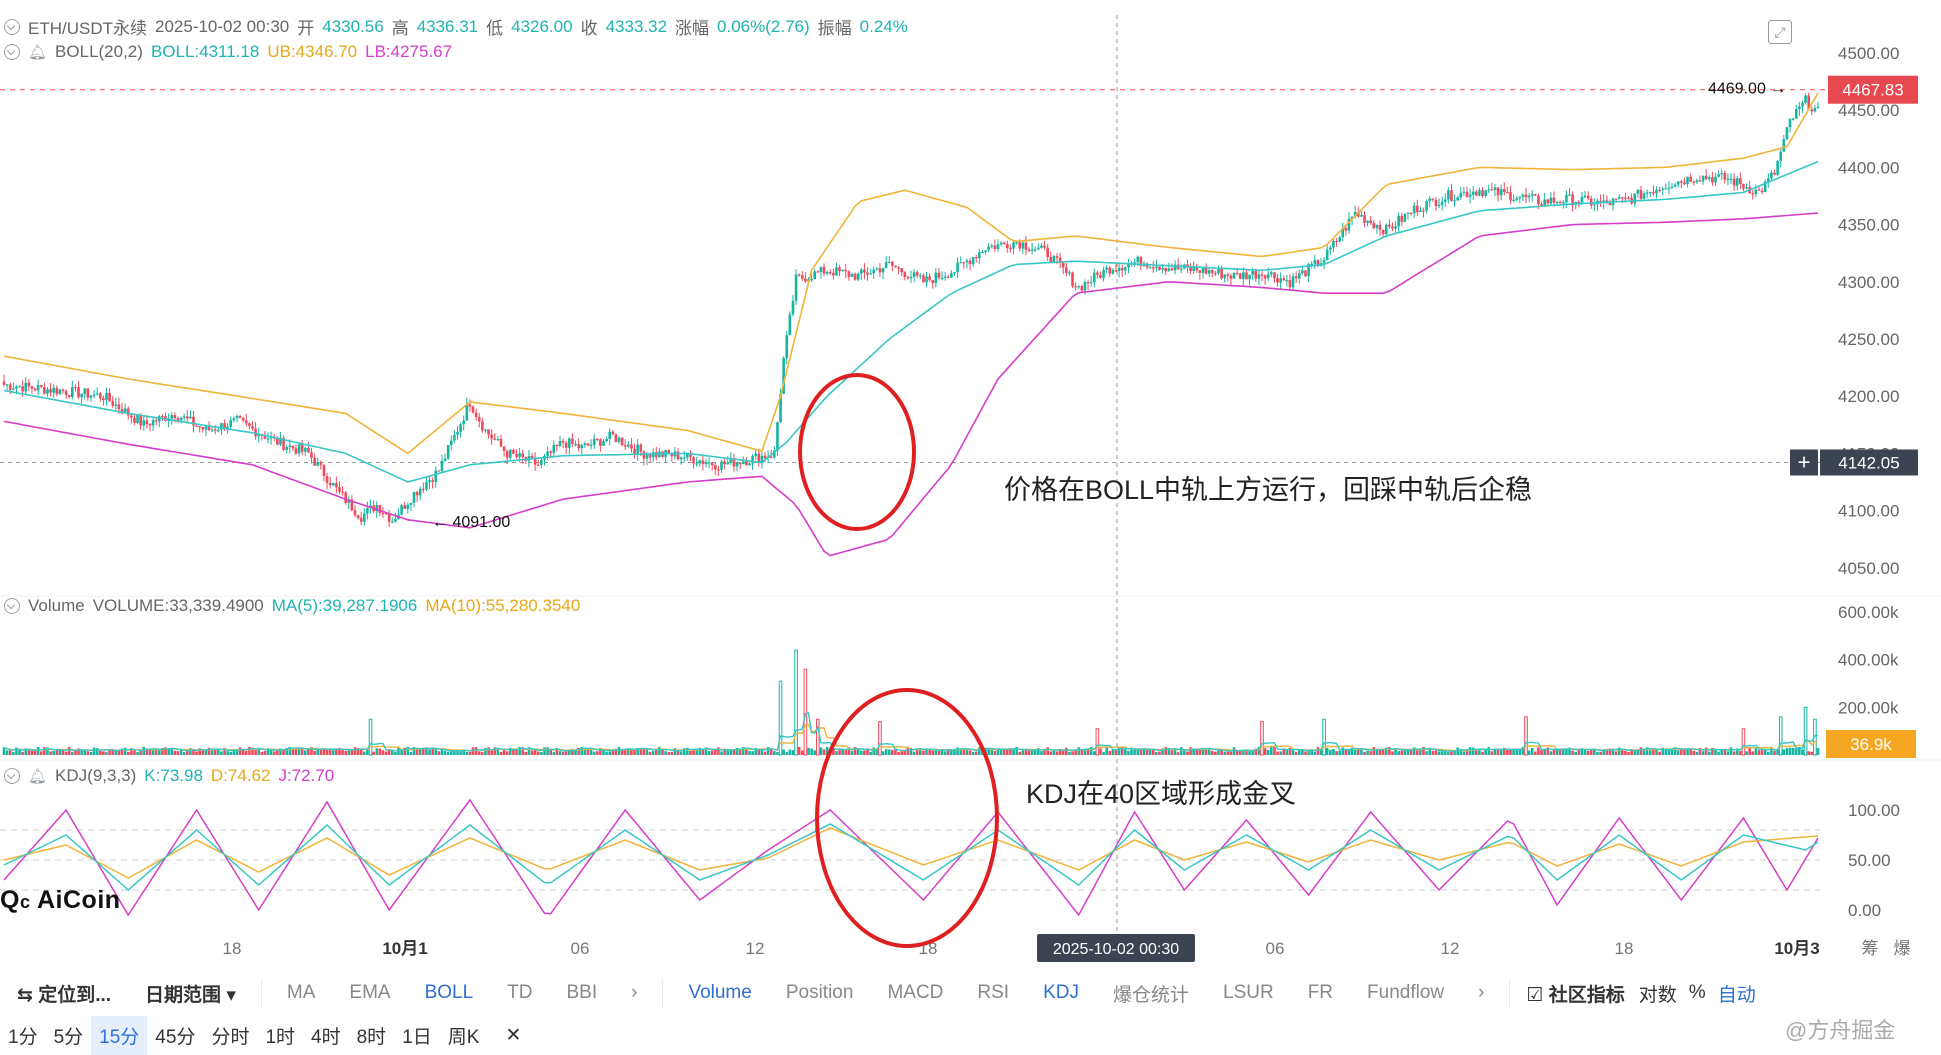  Describe the element at coordinates (23, 1037) in the screenshot. I see `timeframe-1m: 1分` at that location.